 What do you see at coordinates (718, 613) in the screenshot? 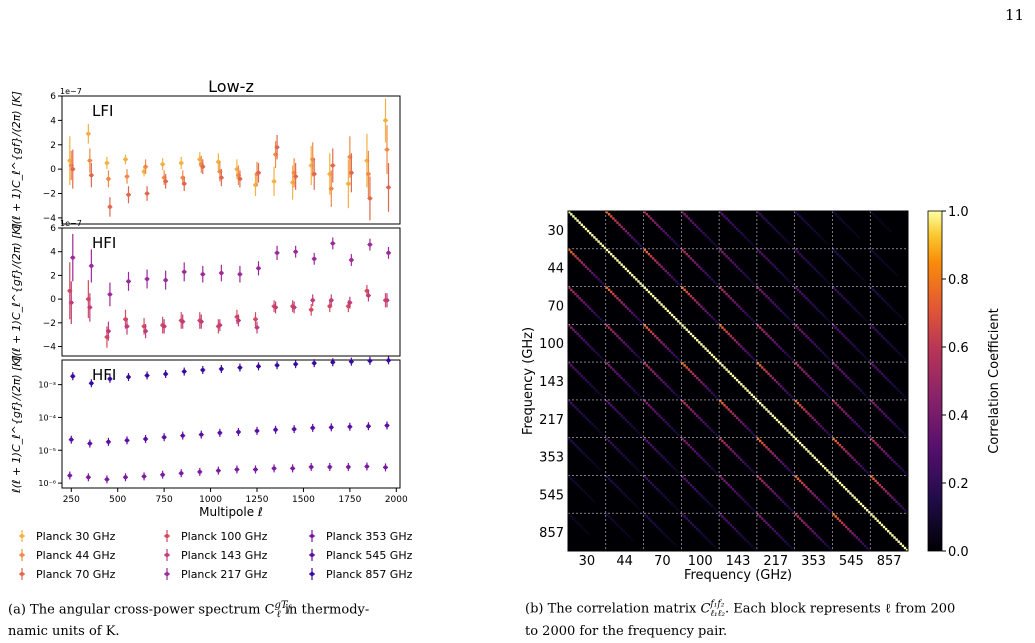
I see `caption-b-sub: ℓ₁ℓ₂` at bounding box center [718, 613].